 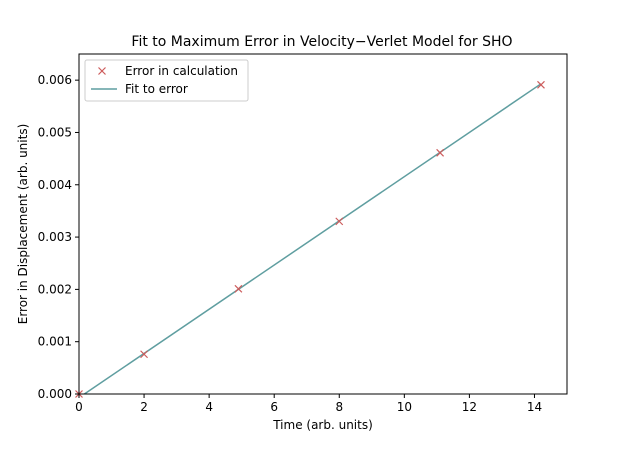 What do you see at coordinates (308, 404) in the screenshot?
I see `x-axis: 0 2 4 6 8 10 12 14` at bounding box center [308, 404].